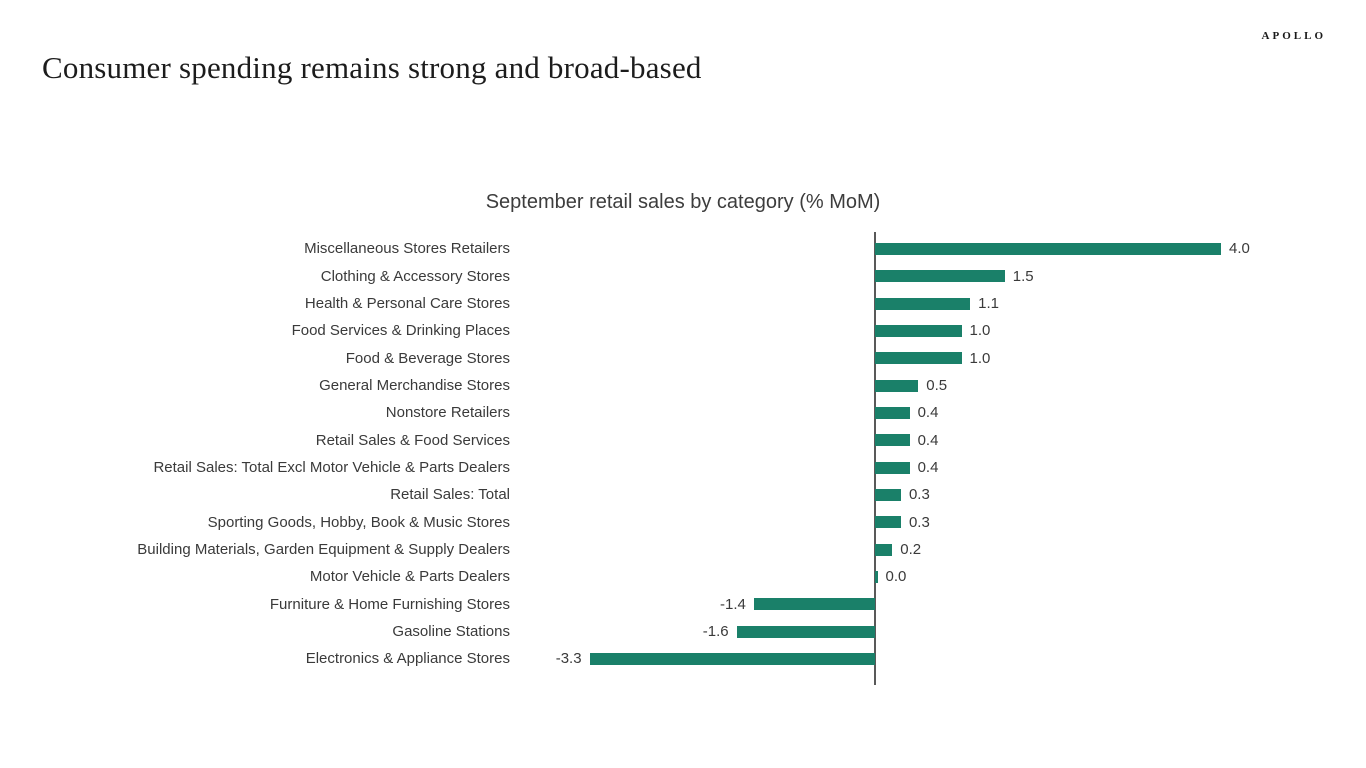 This screenshot has width=1366, height=768. What do you see at coordinates (414, 385) in the screenshot?
I see `category-label: General Merchandise Stores` at bounding box center [414, 385].